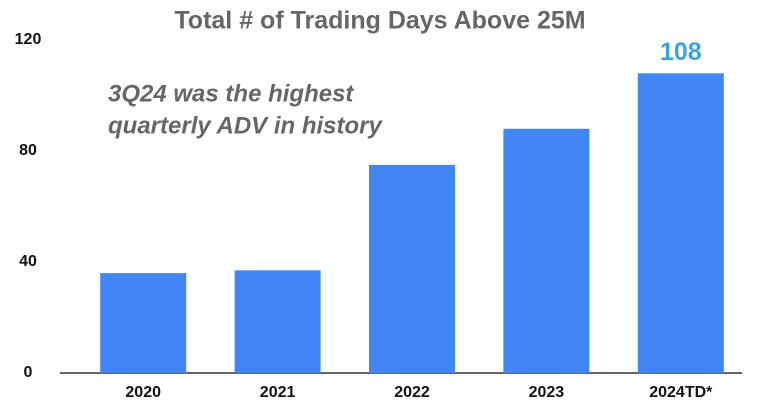 This screenshot has width=762, height=404. I want to click on x-tick-label: 2022, so click(412, 392).